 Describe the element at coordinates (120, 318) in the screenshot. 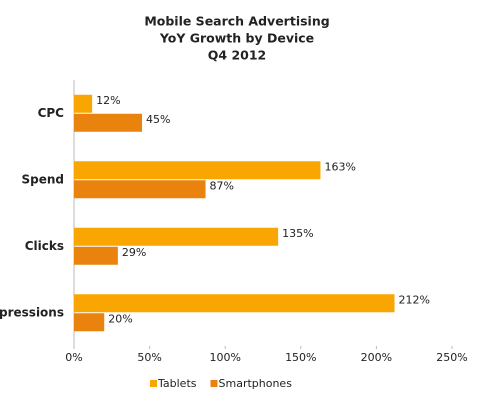

I see `value-label: 20%` at that location.